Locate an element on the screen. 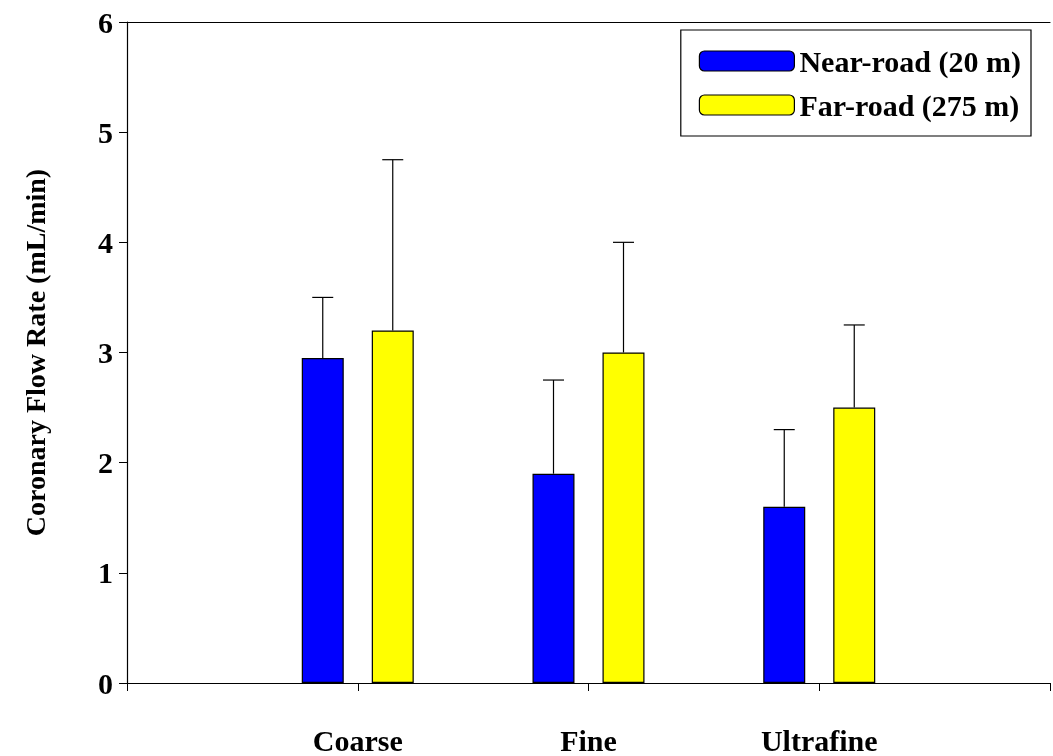 The width and height of the screenshot is (1053, 756). y-tick-label: 3 is located at coordinates (105, 352).